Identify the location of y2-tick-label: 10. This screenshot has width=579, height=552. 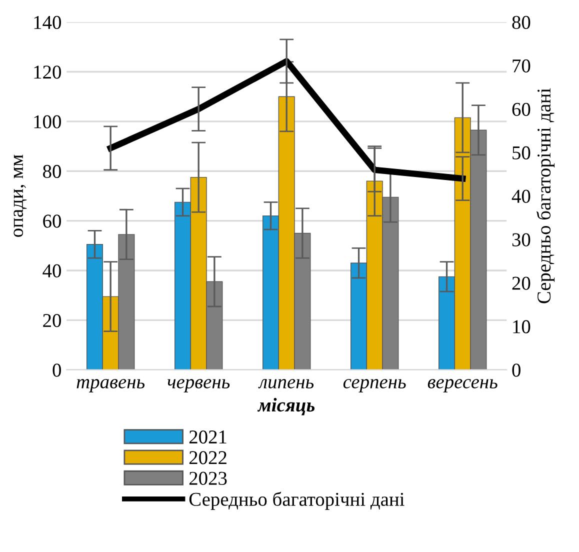
(521, 327).